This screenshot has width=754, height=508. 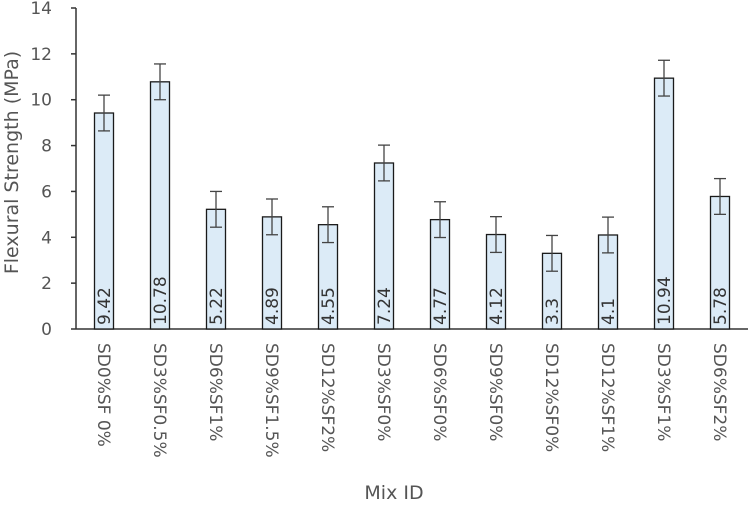 What do you see at coordinates (385, 306) in the screenshot?
I see `data-label: 7.24` at bounding box center [385, 306].